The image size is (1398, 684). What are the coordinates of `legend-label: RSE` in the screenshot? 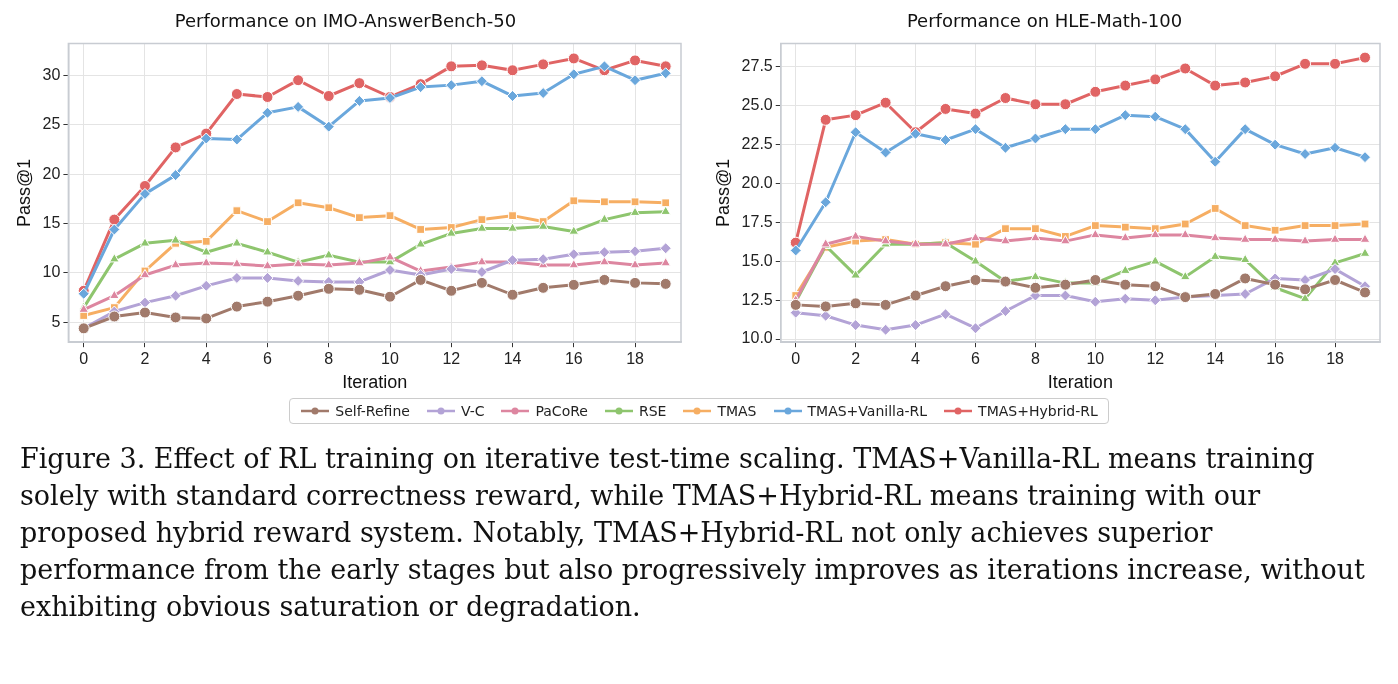 It's located at (652, 411).